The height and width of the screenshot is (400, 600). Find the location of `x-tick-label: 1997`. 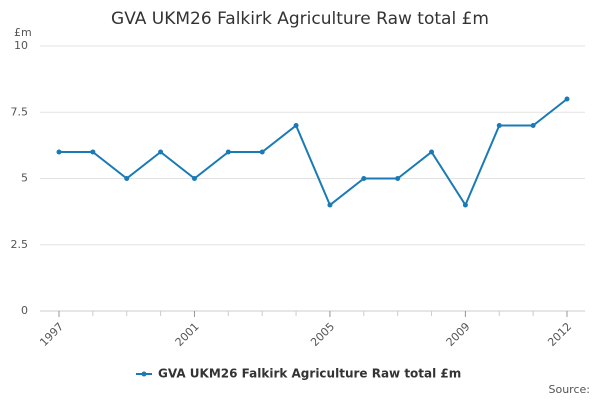

x-tick-label: 1997 is located at coordinates (51, 334).